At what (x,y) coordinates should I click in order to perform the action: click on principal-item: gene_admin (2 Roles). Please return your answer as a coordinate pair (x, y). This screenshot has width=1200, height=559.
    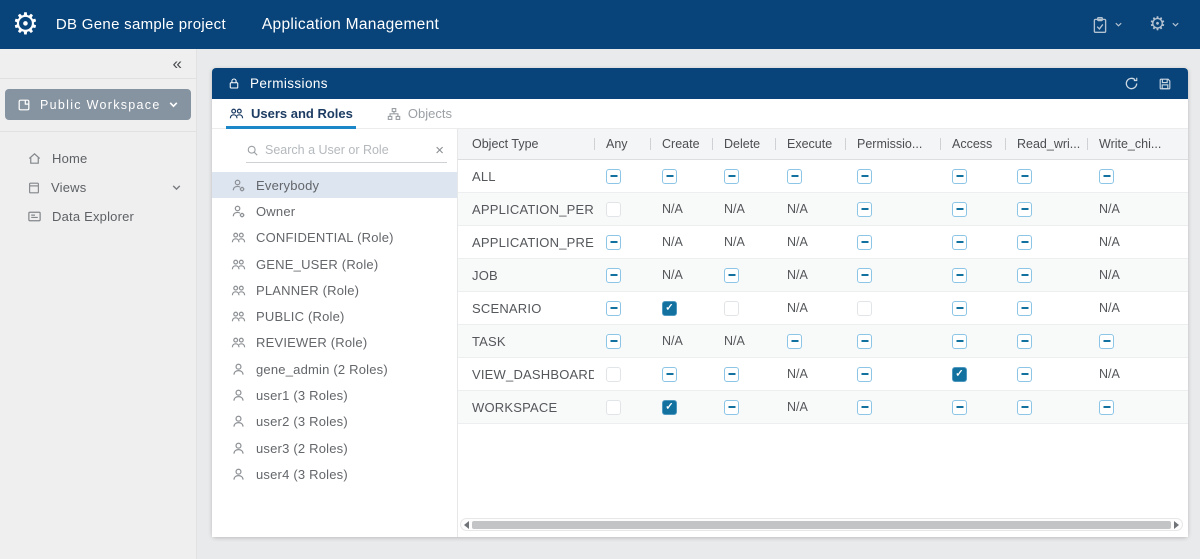
    Looking at the image, I should click on (334, 369).